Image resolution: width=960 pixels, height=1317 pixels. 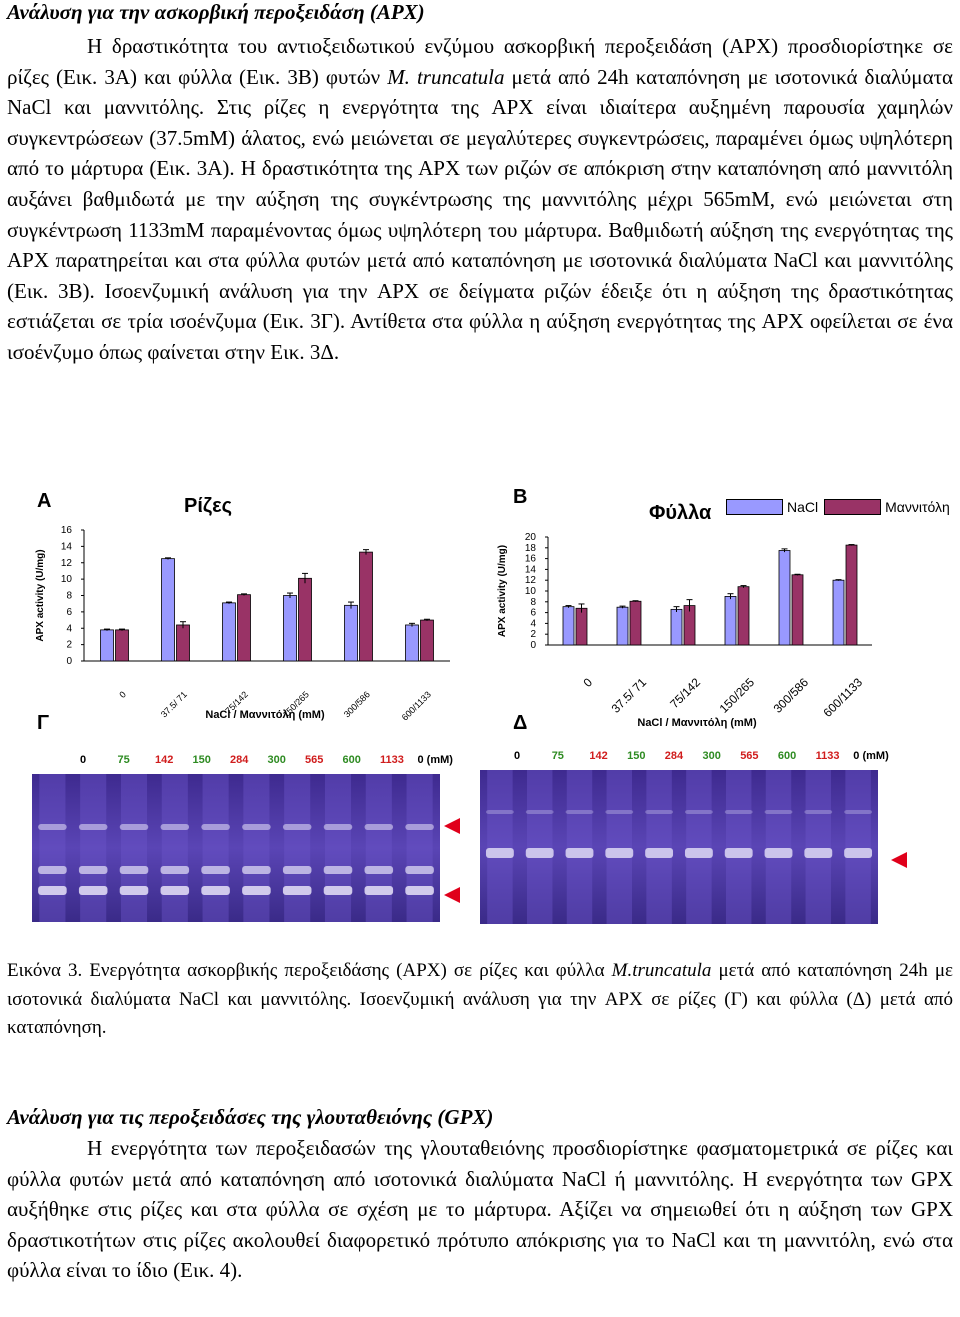 What do you see at coordinates (533, 613) in the screenshot?
I see `y-tick-label: 6` at bounding box center [533, 613].